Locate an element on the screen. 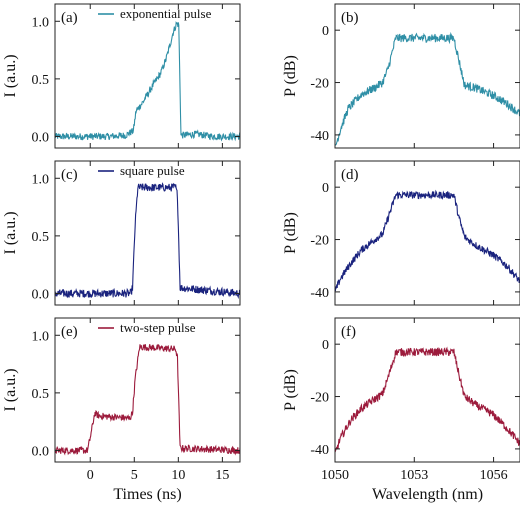 This screenshot has height=506, width=520. panel-a: 0.0 0.5 1.0 I (a.u.) (a) exponential pulse is located at coordinates (121, 76).